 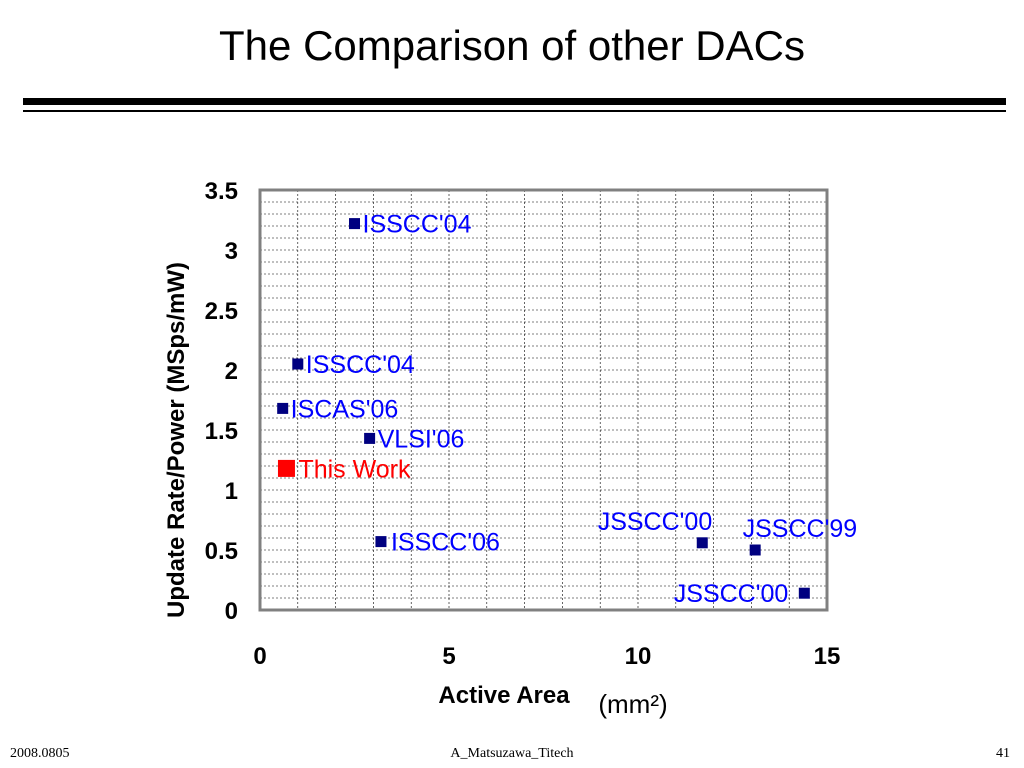 I want to click on data-point-label: VLSI'06, so click(x=421, y=439).